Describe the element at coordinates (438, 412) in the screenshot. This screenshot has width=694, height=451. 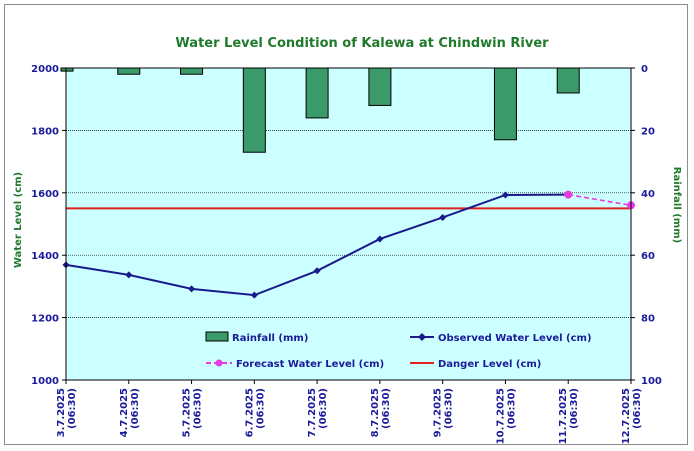
I see `x-tick-date: 9.7.2025` at that location.